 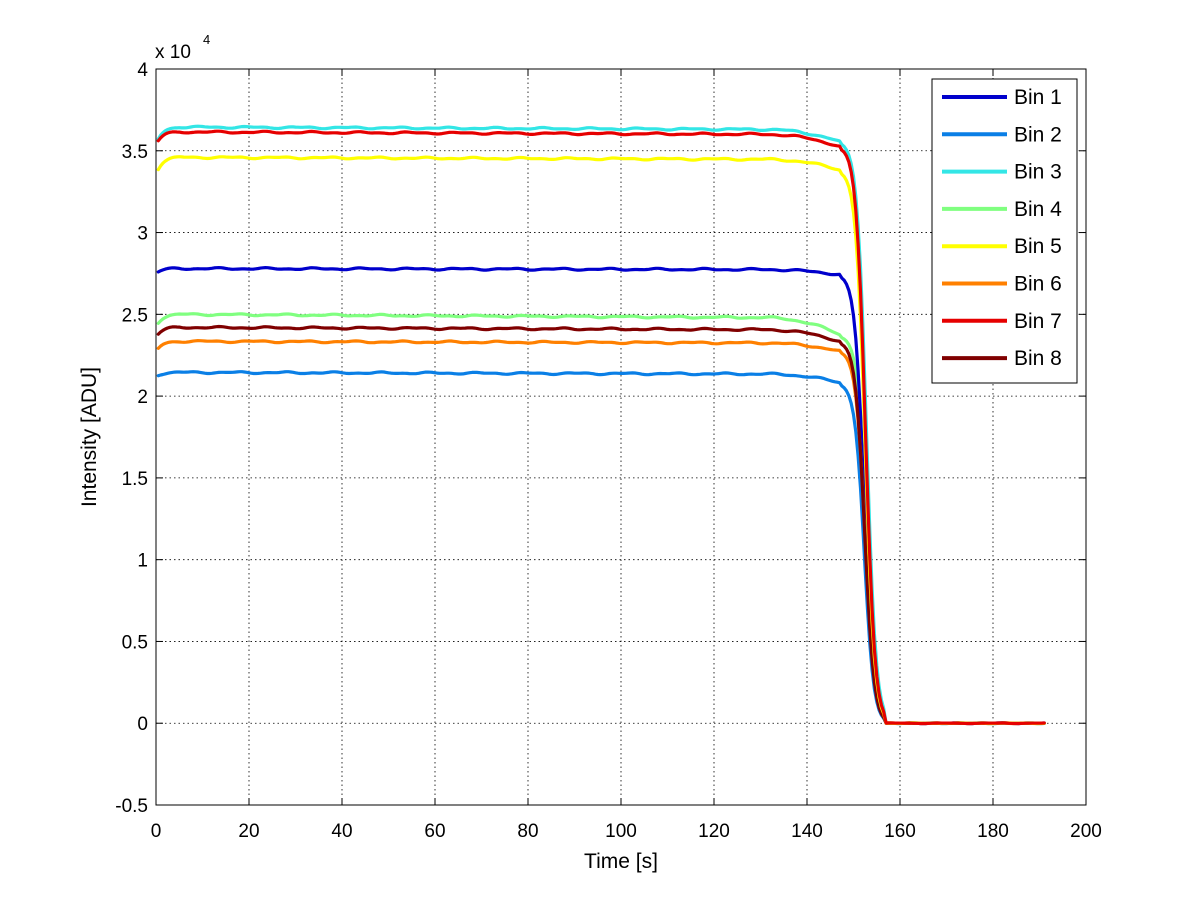 I want to click on legend-label: Bin 6, so click(x=1038, y=284).